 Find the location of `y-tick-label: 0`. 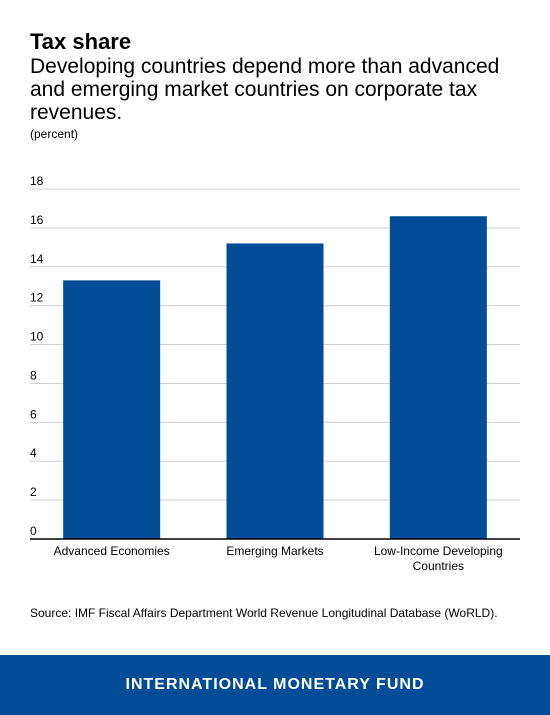

y-tick-label: 0 is located at coordinates (33, 531).